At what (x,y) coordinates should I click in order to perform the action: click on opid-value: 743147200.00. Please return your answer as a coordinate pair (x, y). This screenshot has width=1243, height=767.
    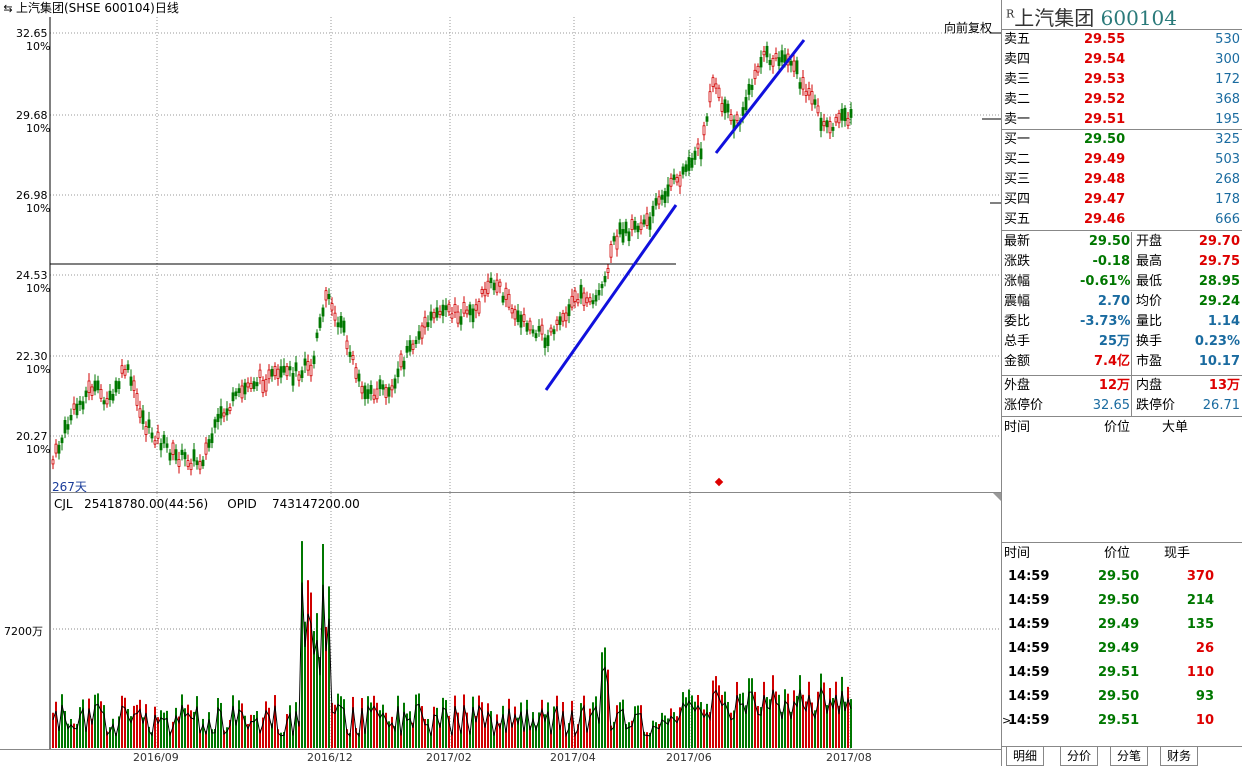
    Looking at the image, I should click on (315, 504).